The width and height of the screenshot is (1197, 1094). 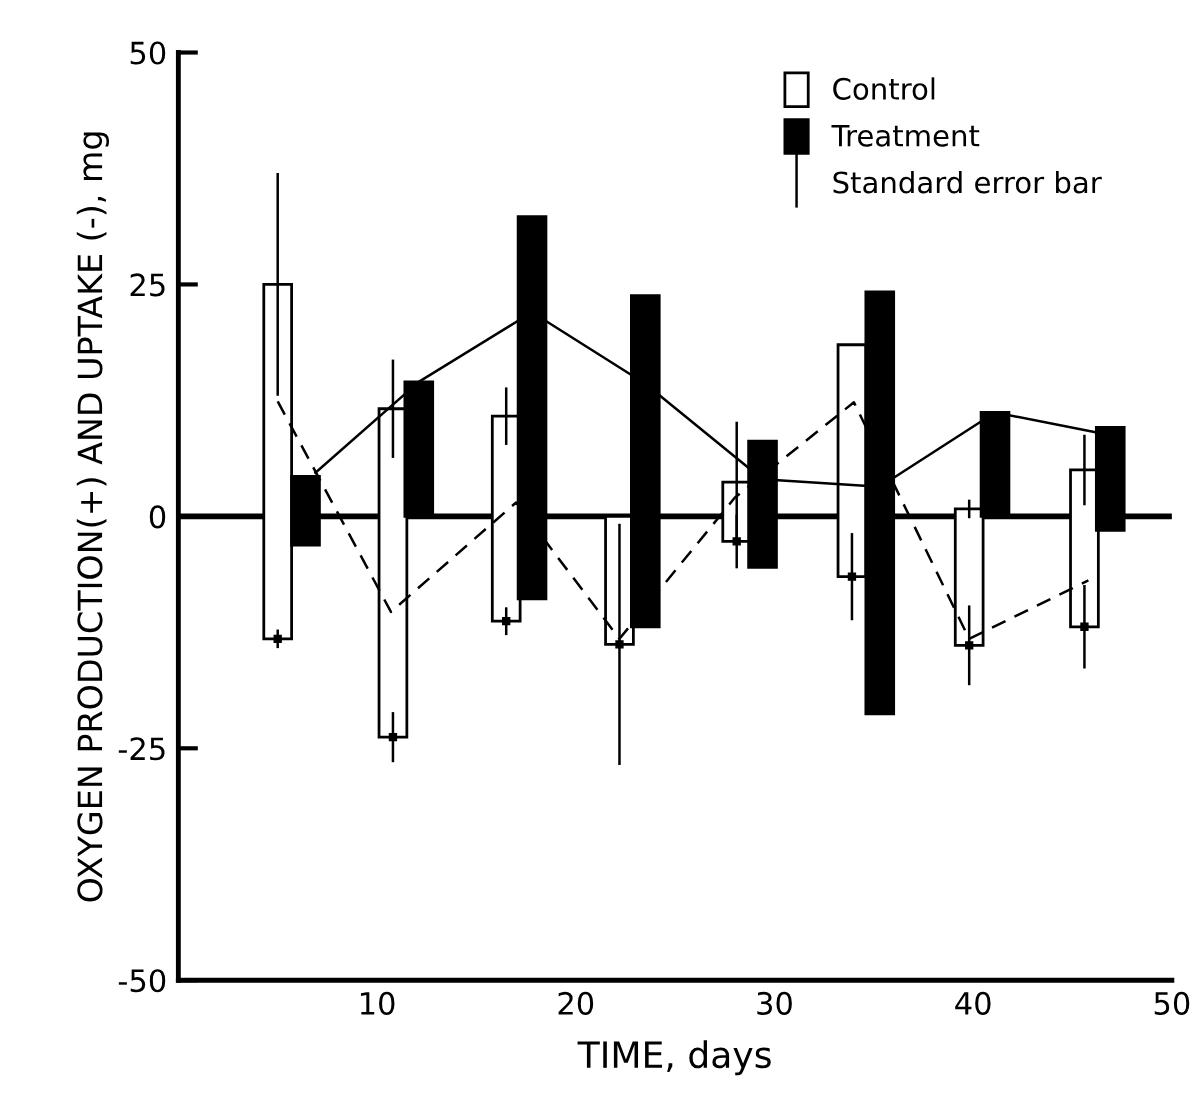 I want to click on x-axis-title: TIME, days, so click(x=674, y=1058).